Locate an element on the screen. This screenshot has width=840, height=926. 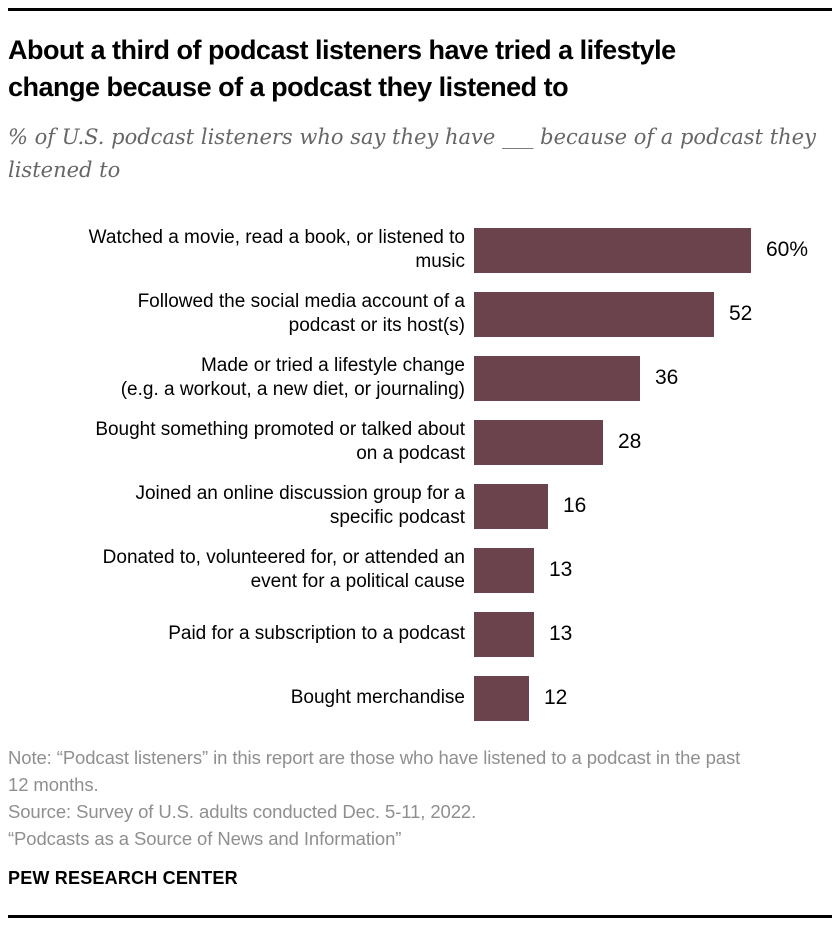
bar-row: Paid for a subscription to a podcast 13 is located at coordinates (420, 634).